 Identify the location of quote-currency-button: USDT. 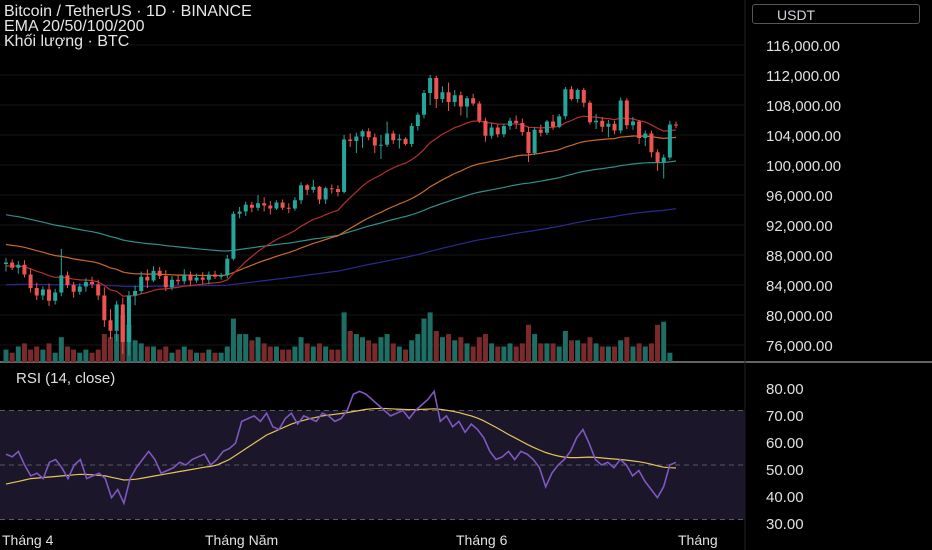
(836, 14).